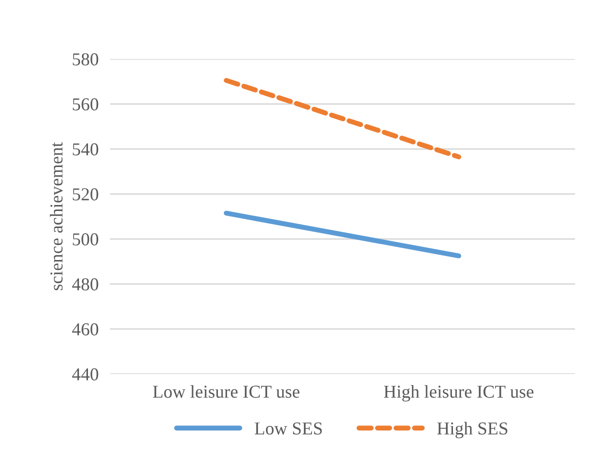 The height and width of the screenshot is (460, 589). I want to click on legend-label: Low SES, so click(288, 428).